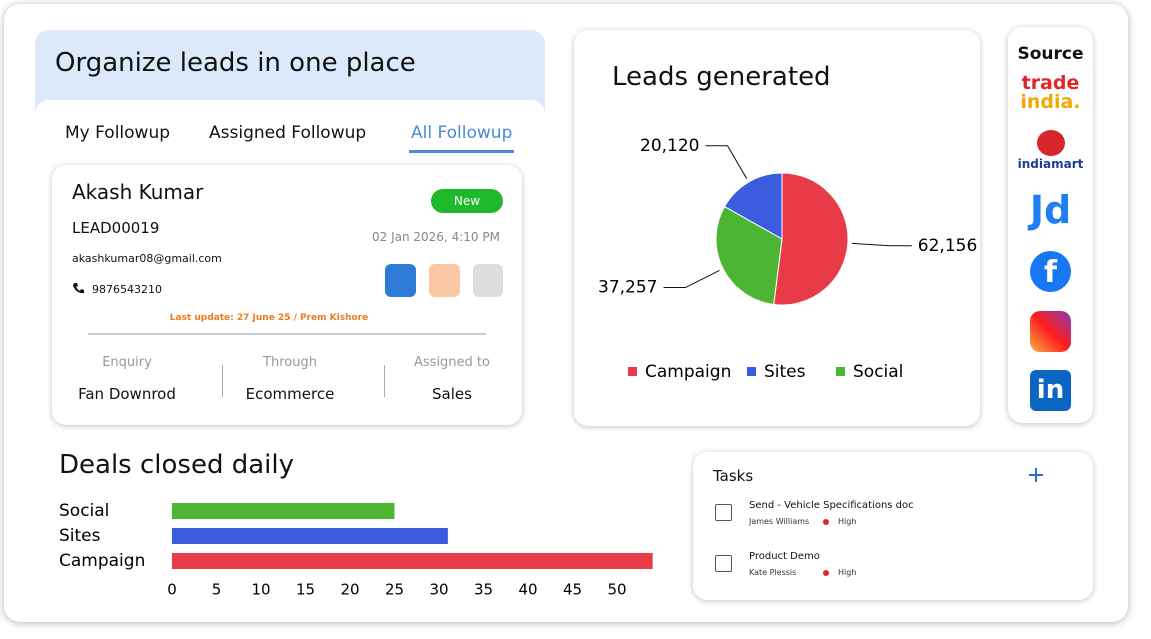 This screenshot has width=1151, height=639. I want to click on bar-chart: Social Sites Campaign 0 5 10 15 20 25 30 35 40 45 50, so click(356, 550).